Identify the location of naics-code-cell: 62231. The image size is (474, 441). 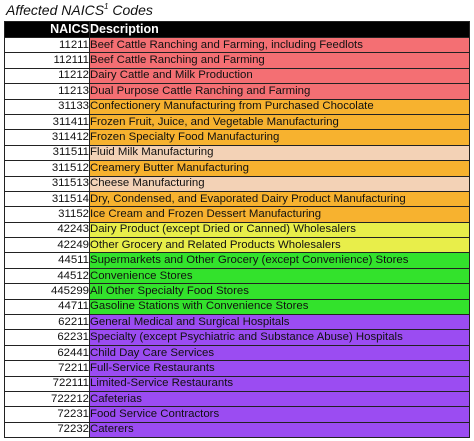
(47, 337).